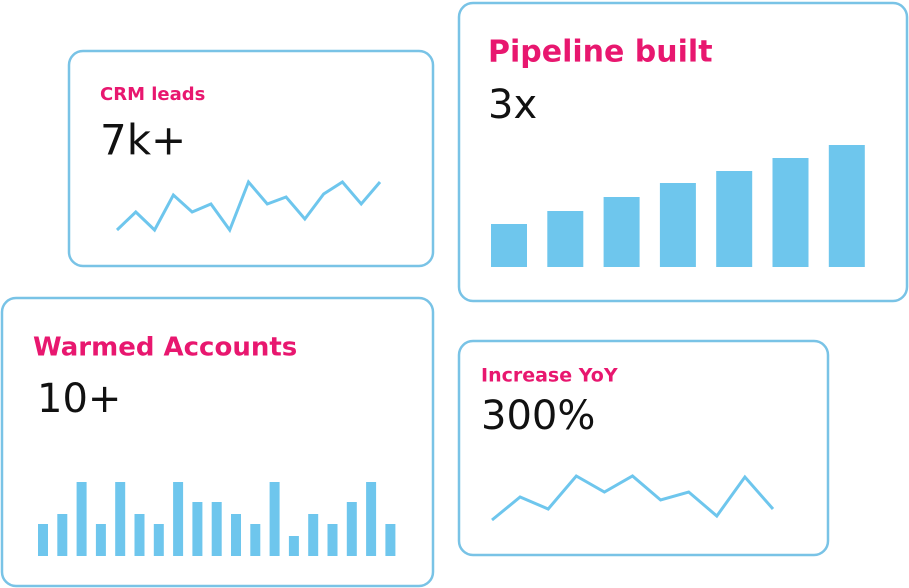  Describe the element at coordinates (143, 140) in the screenshot. I see `card-headline: 7k+` at that location.